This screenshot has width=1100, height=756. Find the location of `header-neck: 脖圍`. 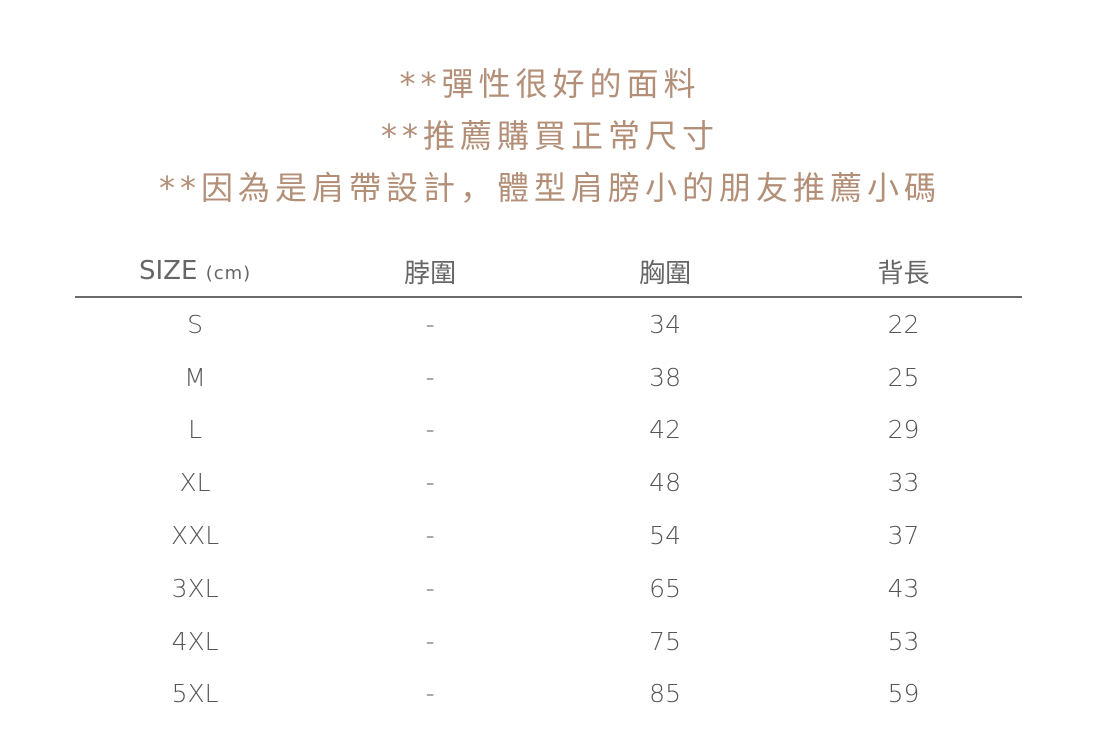

header-neck: 脖圍 is located at coordinates (430, 272).